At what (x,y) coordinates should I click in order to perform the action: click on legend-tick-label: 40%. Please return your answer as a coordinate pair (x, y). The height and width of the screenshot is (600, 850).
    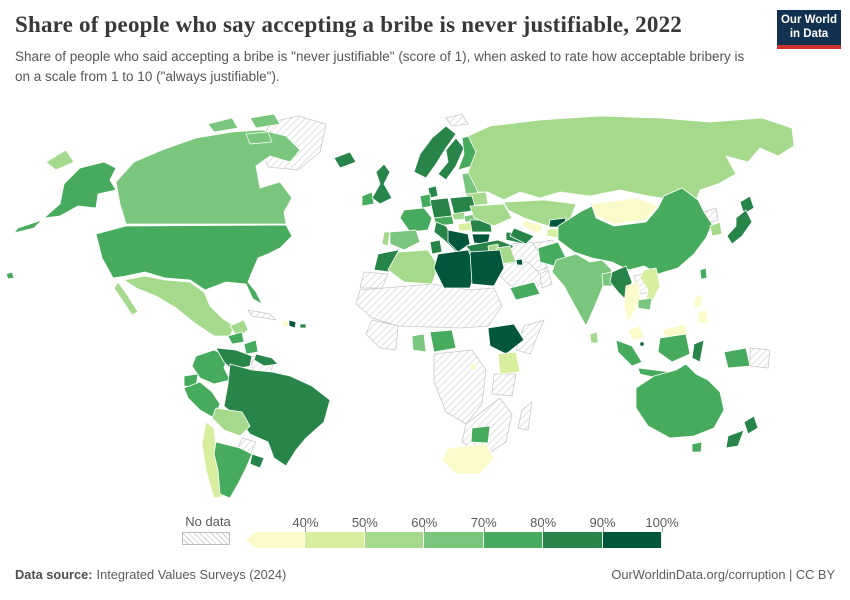
    Looking at the image, I should click on (305, 522).